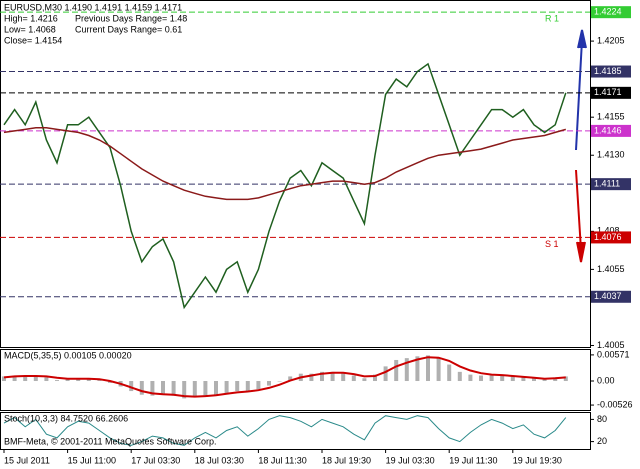 Image resolution: width=640 pixels, height=469 pixels. I want to click on x-tick-label: 17 Jul 03:30, so click(155, 460).